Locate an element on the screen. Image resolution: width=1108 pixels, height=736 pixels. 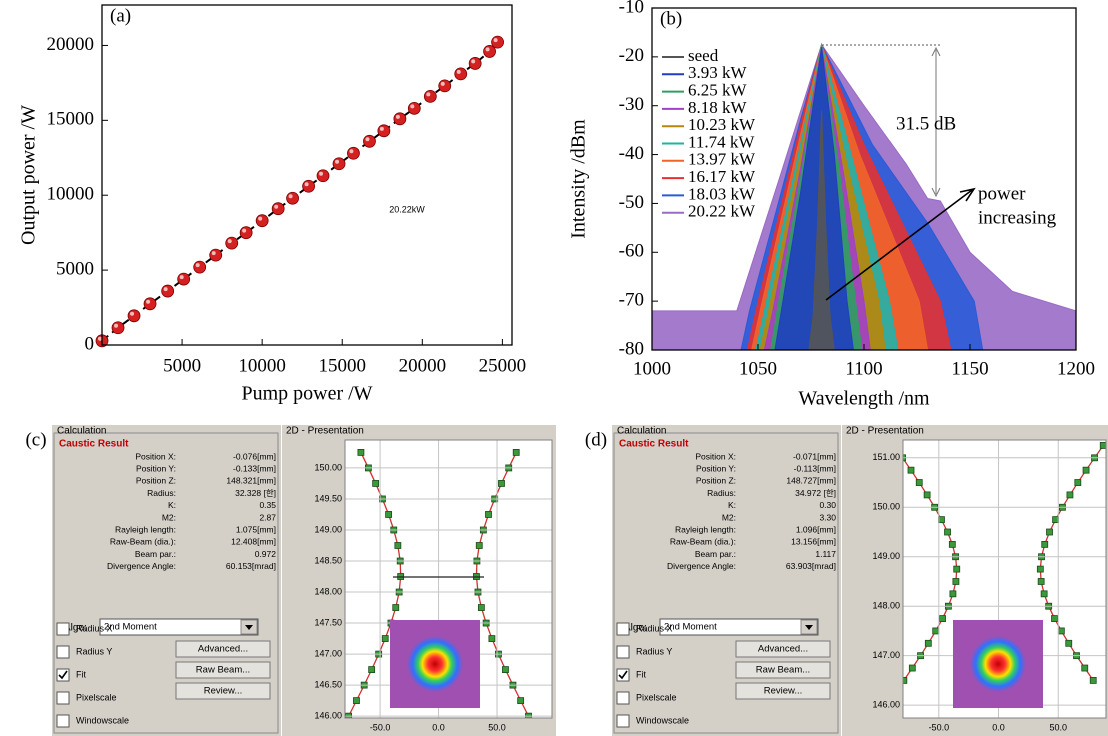
x-tick-label: 5000 is located at coordinates (182, 365).